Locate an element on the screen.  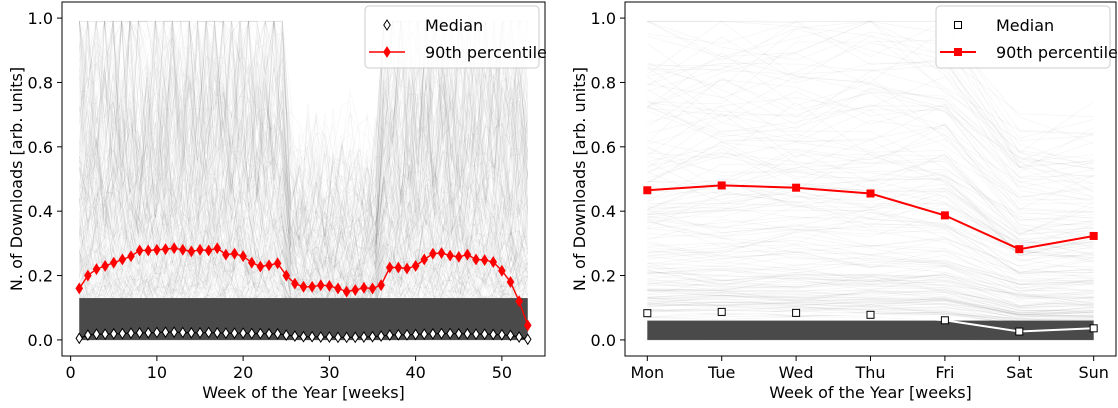
x-tick-label: Tue is located at coordinates (721, 372).